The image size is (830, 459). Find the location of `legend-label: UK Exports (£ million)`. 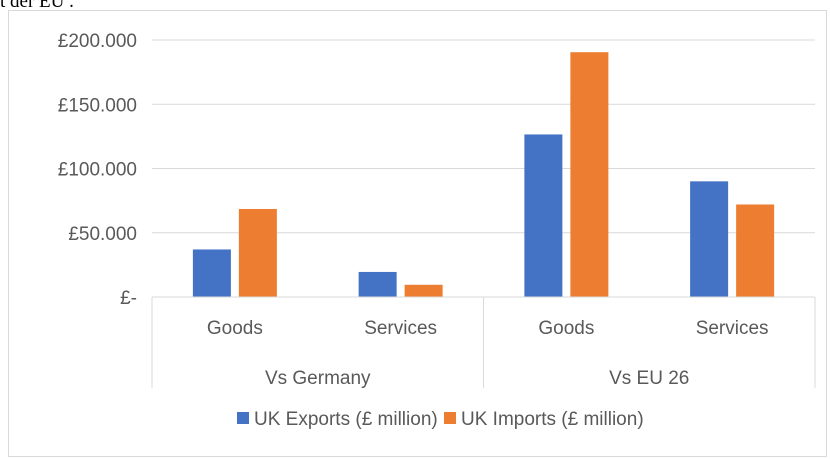

legend-label: UK Exports (£ million) is located at coordinates (346, 419).